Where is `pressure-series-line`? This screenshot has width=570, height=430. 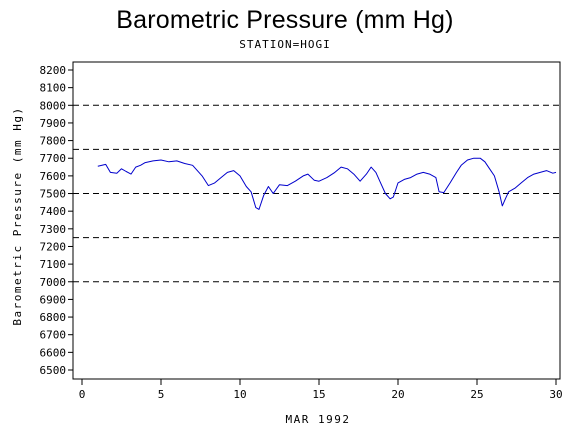
pressure-series-line is located at coordinates (327, 183).